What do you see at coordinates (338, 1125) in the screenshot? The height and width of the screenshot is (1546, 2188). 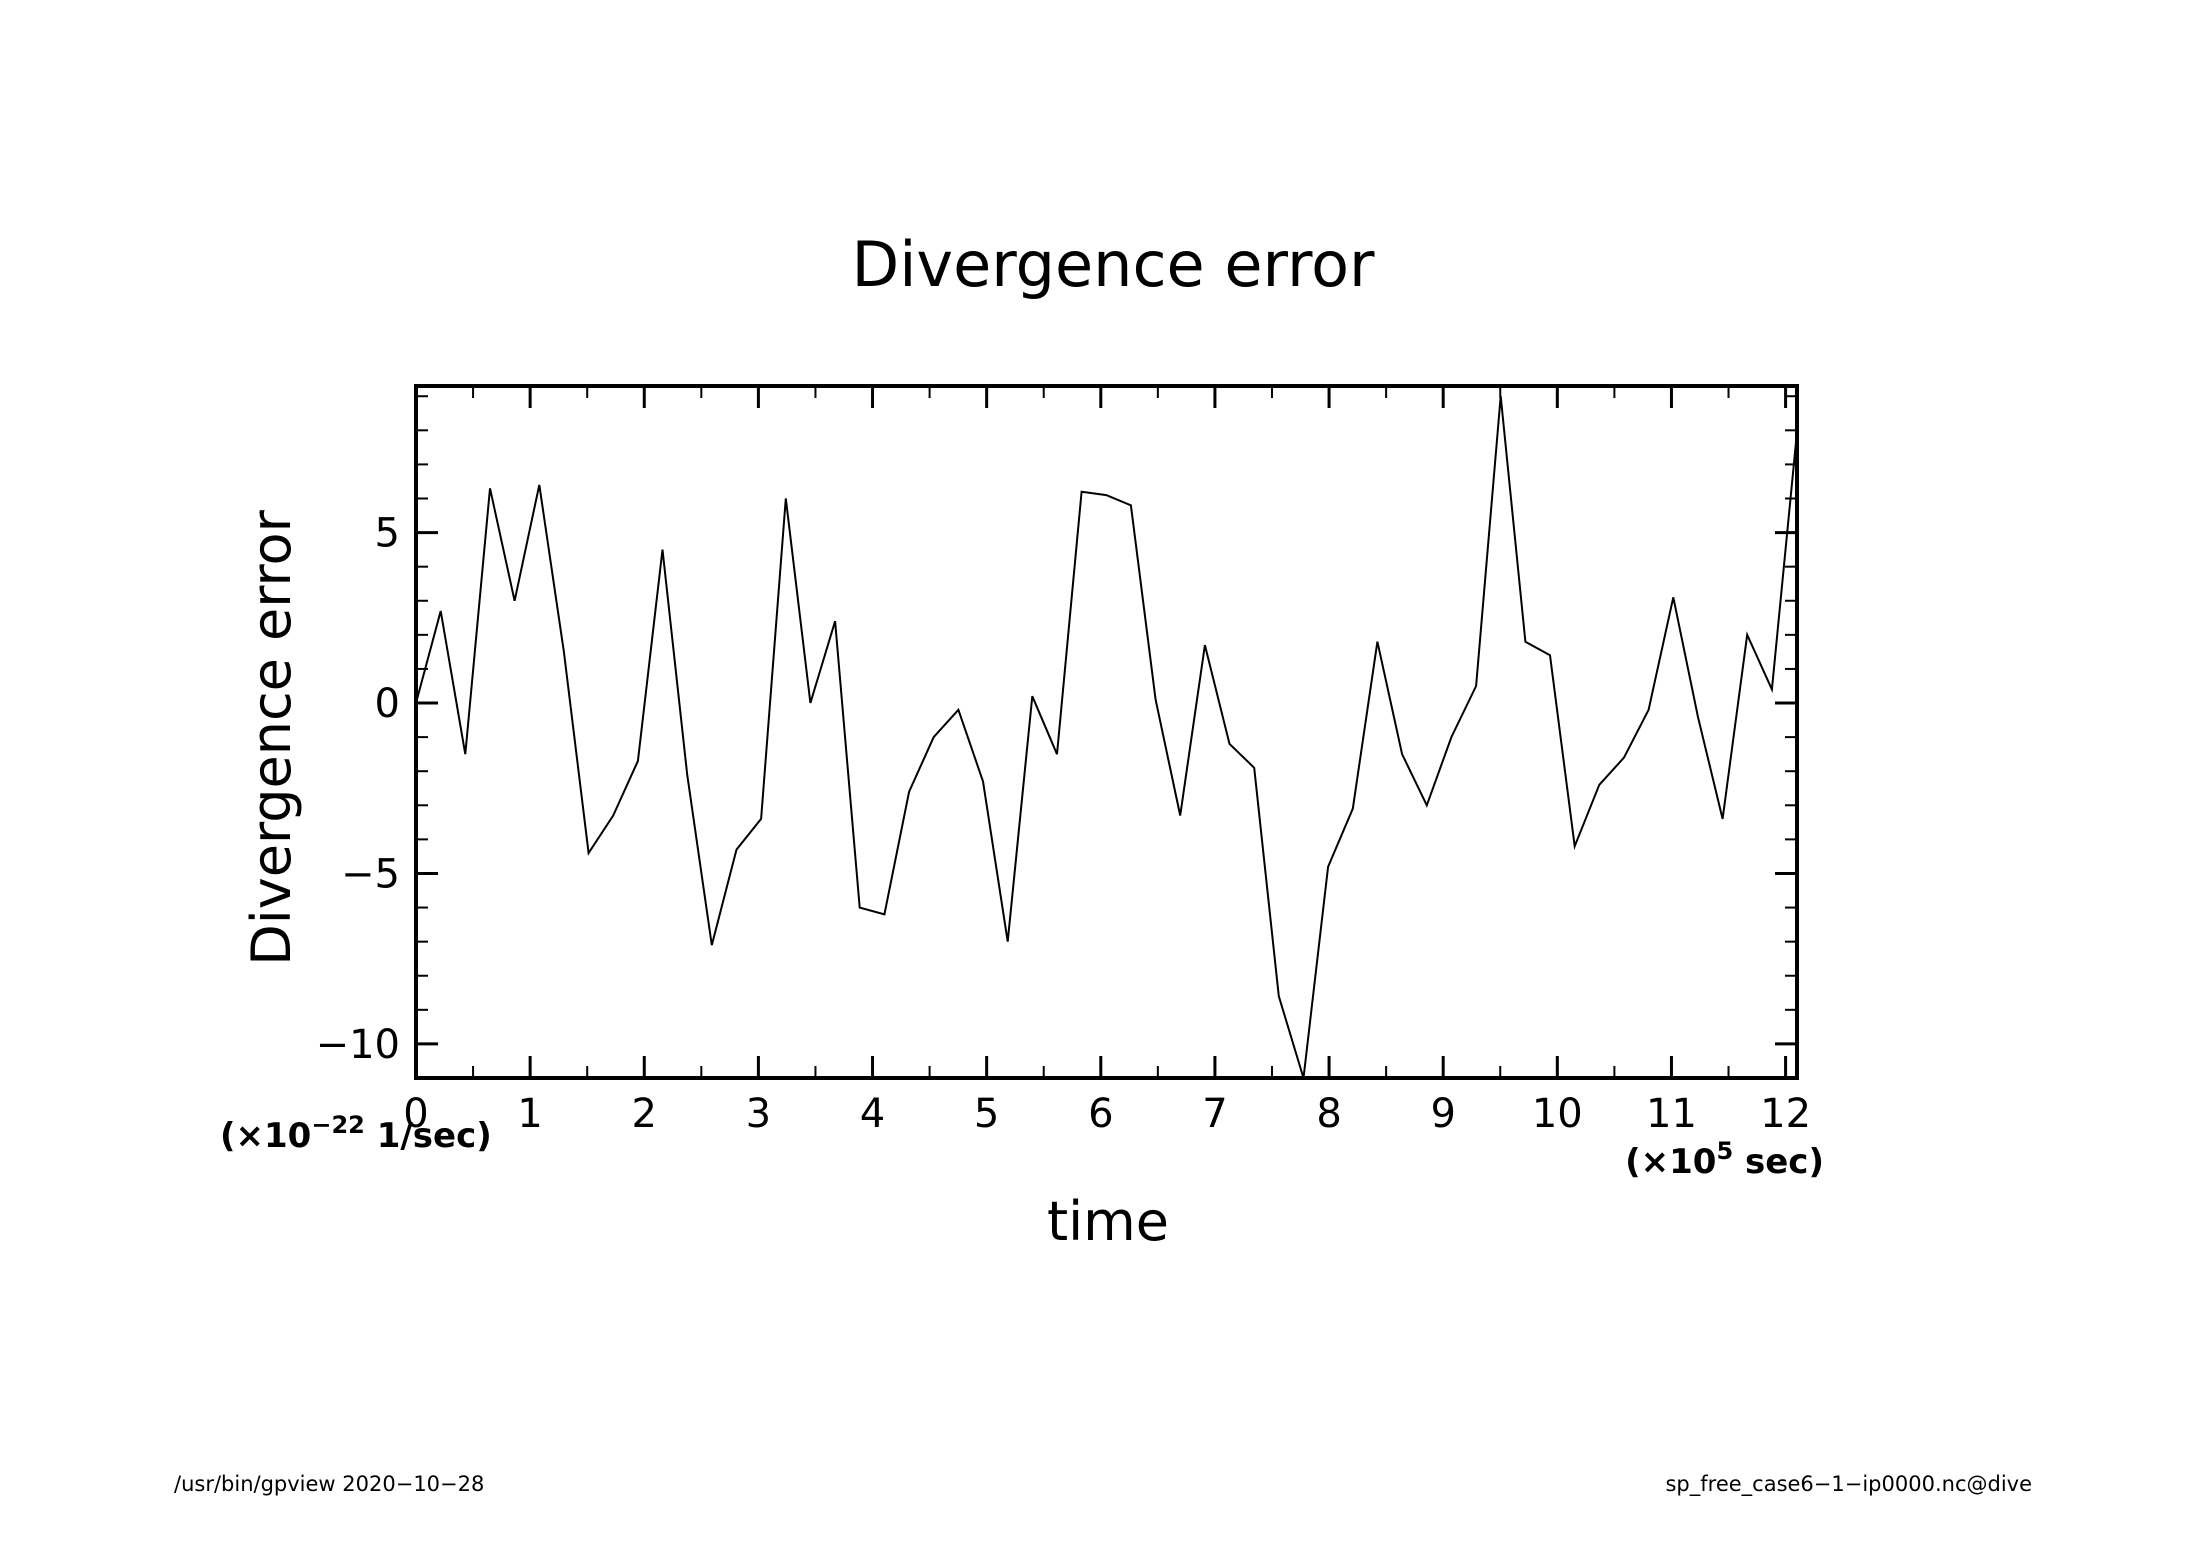 I see `y-scale-exponent: −22` at bounding box center [338, 1125].